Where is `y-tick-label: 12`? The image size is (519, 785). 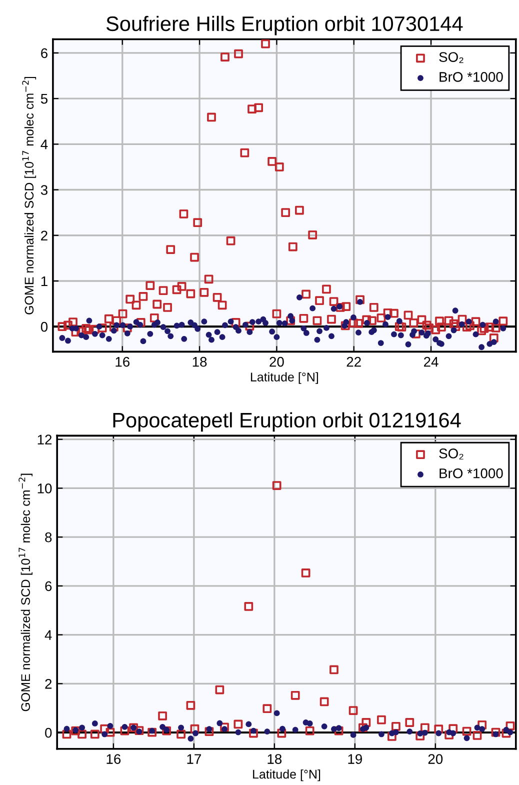
y-tick-label: 12 is located at coordinates (45, 439).